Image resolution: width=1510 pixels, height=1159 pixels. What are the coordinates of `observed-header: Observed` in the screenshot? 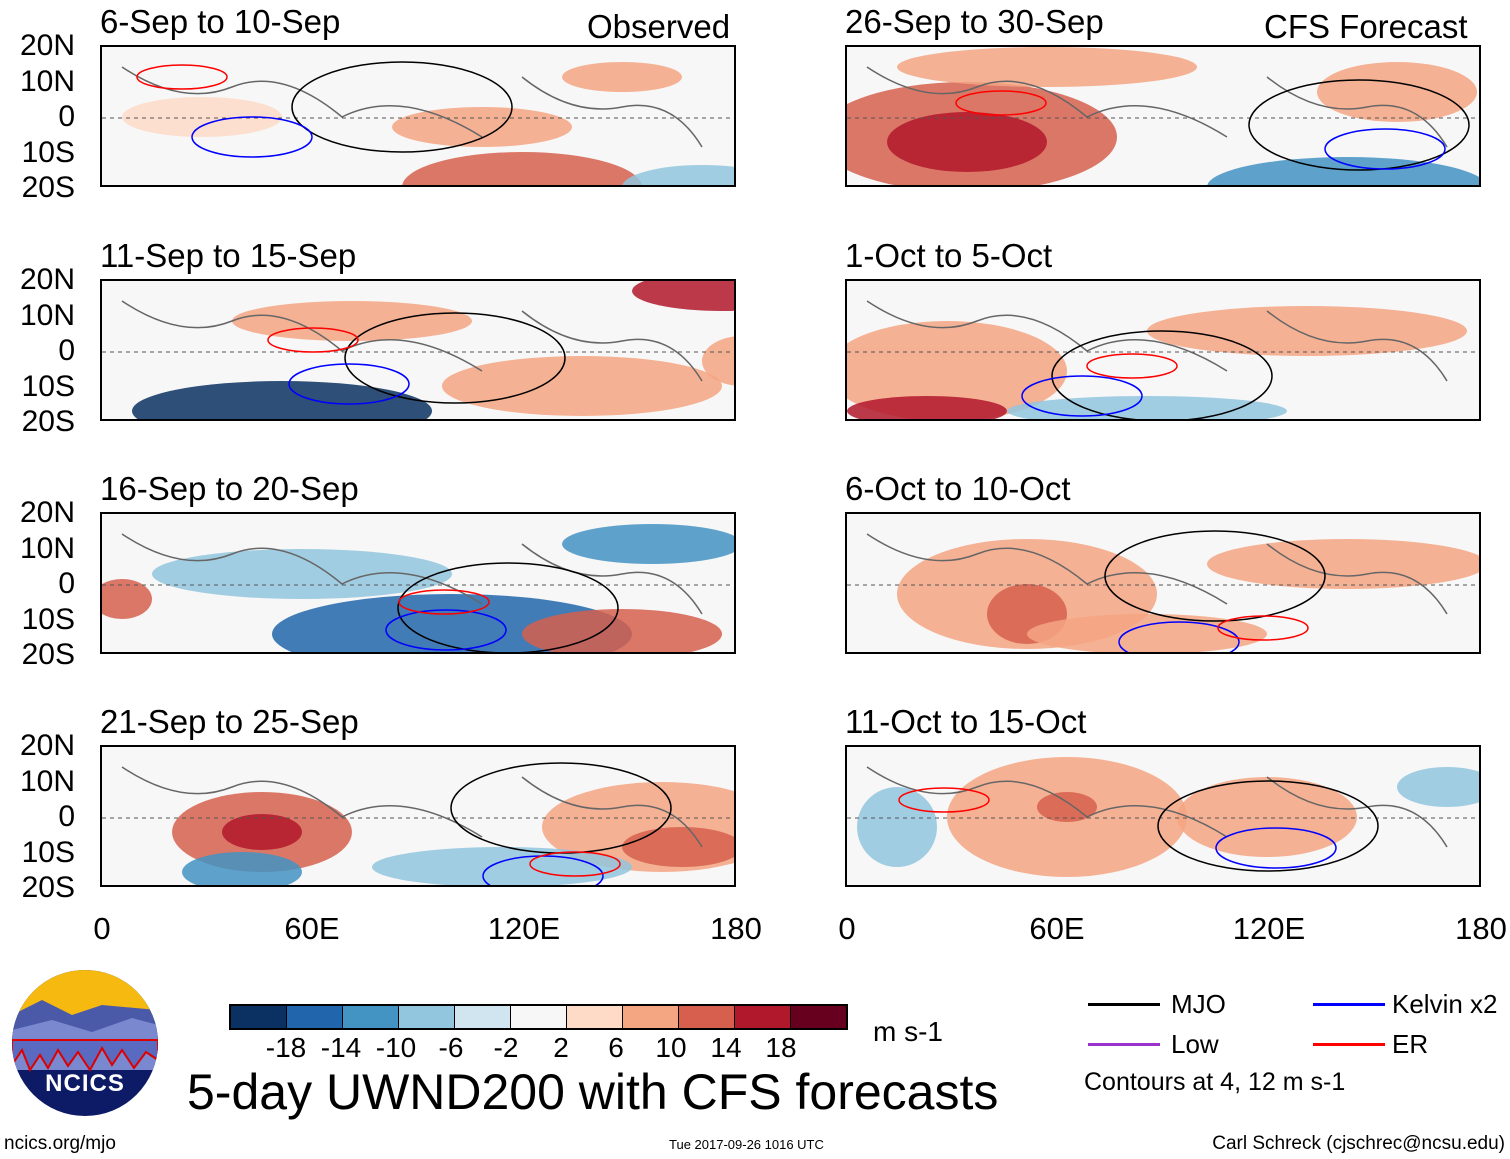 It's located at (659, 26).